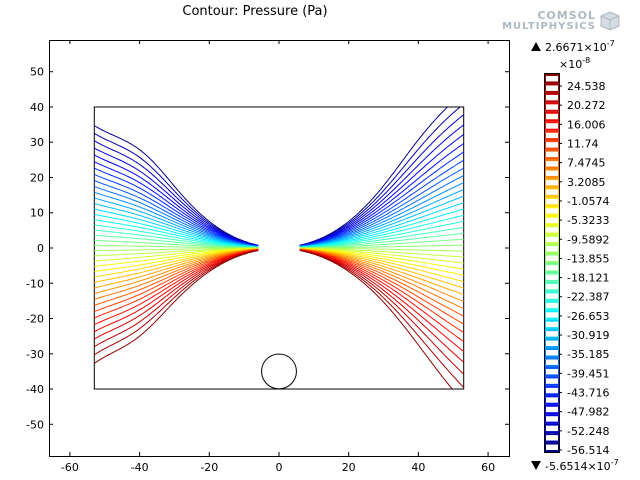 Image resolution: width=640 pixels, height=480 pixels. What do you see at coordinates (588, 354) in the screenshot?
I see `colorbar-tick-label: -35.185` at bounding box center [588, 354].